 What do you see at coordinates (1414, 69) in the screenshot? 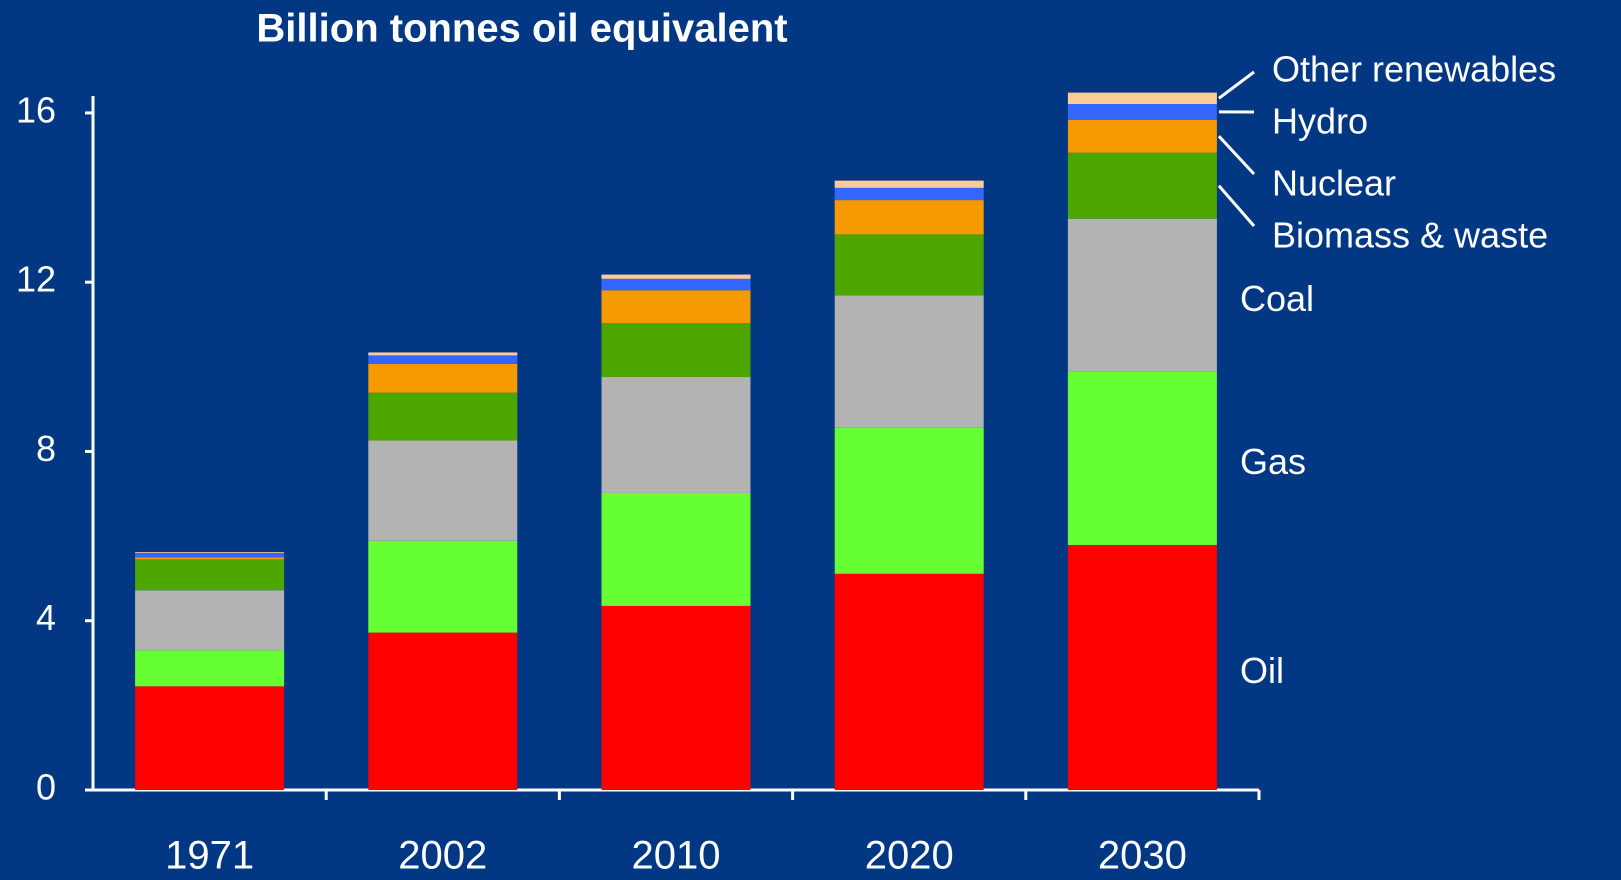
I see `series-label: Other renewables` at bounding box center [1414, 69].